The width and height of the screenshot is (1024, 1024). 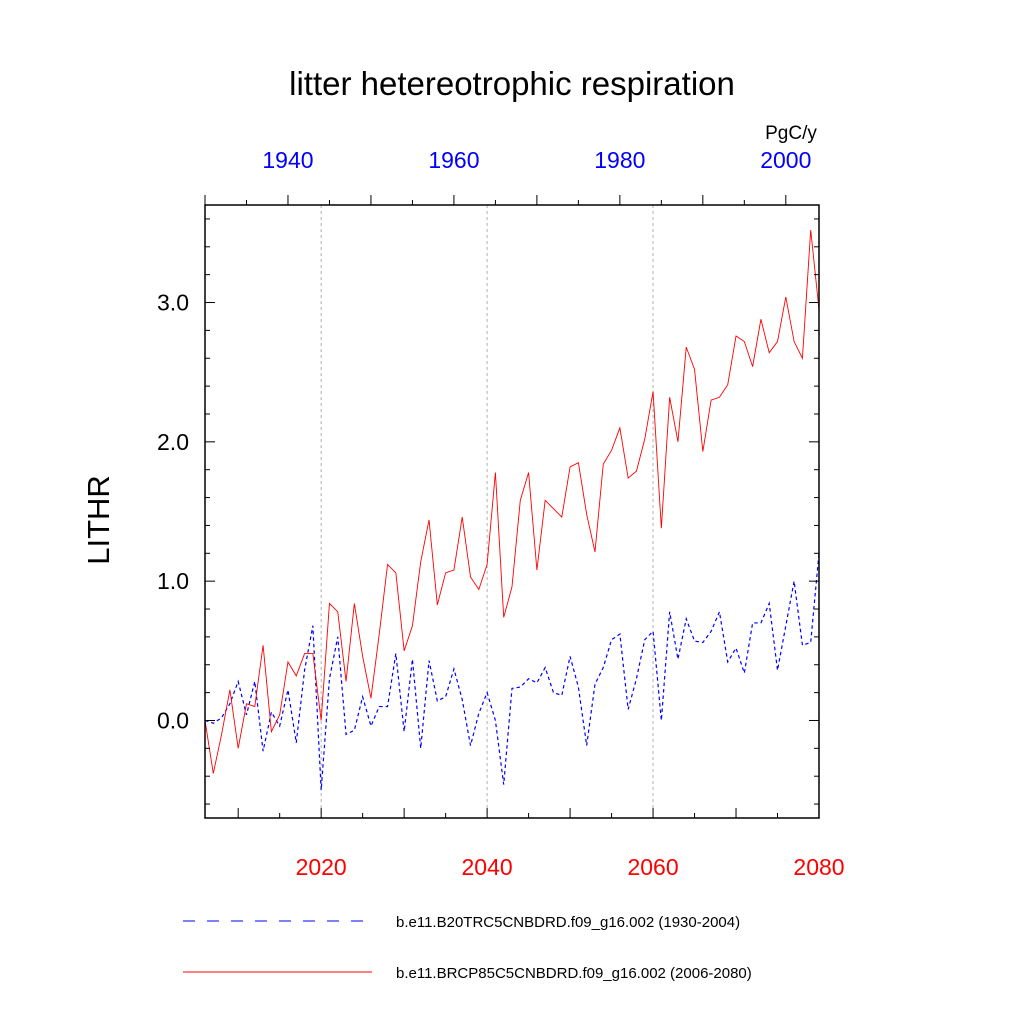 I want to click on y-tick-label: 3.0, so click(x=173, y=303).